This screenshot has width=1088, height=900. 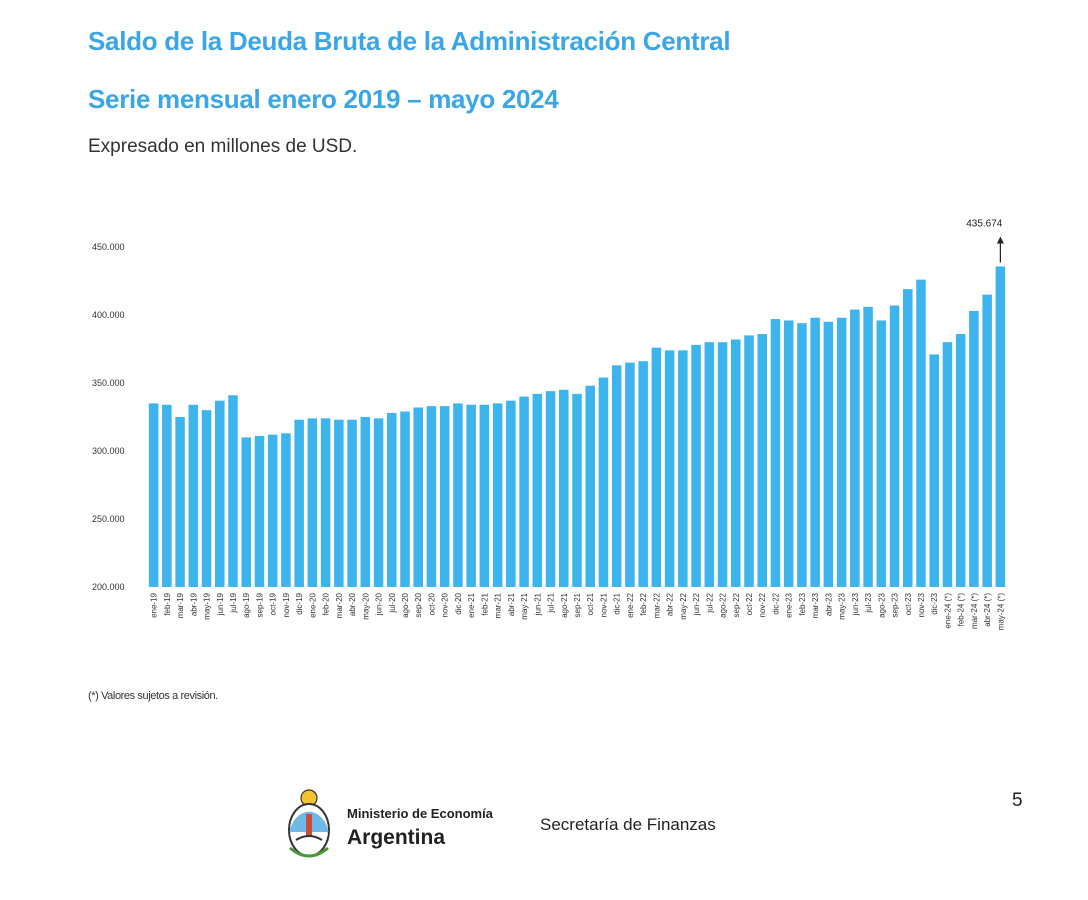 What do you see at coordinates (484, 603) in the screenshot?
I see `x-tick-label: feb-21` at bounding box center [484, 603].